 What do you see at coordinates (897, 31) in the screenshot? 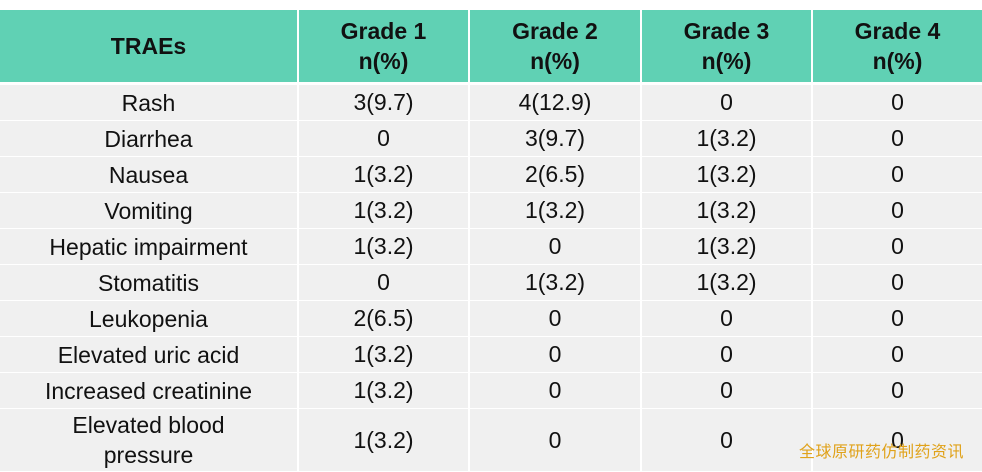
I see `header-grade-4-label: Grade 4` at bounding box center [897, 31].